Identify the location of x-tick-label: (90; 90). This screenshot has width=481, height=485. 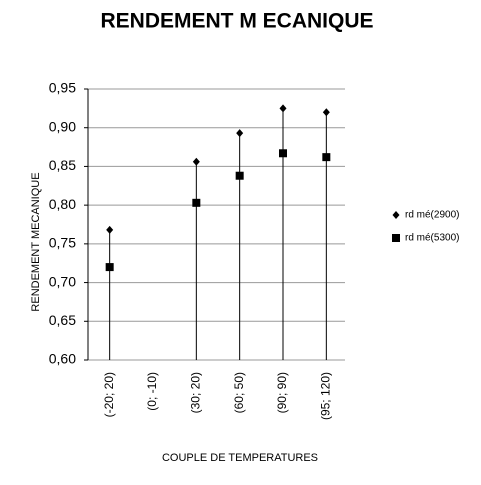
(282, 392).